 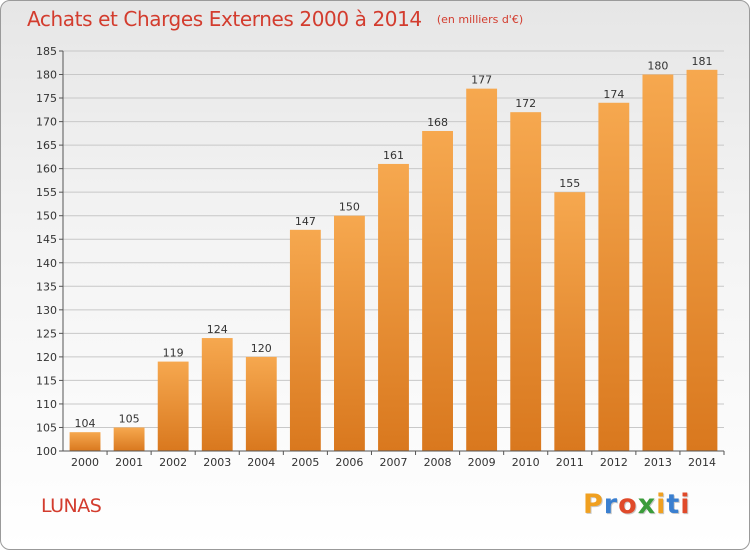 What do you see at coordinates (46, 145) in the screenshot?
I see `y-tick-label: 165` at bounding box center [46, 145].